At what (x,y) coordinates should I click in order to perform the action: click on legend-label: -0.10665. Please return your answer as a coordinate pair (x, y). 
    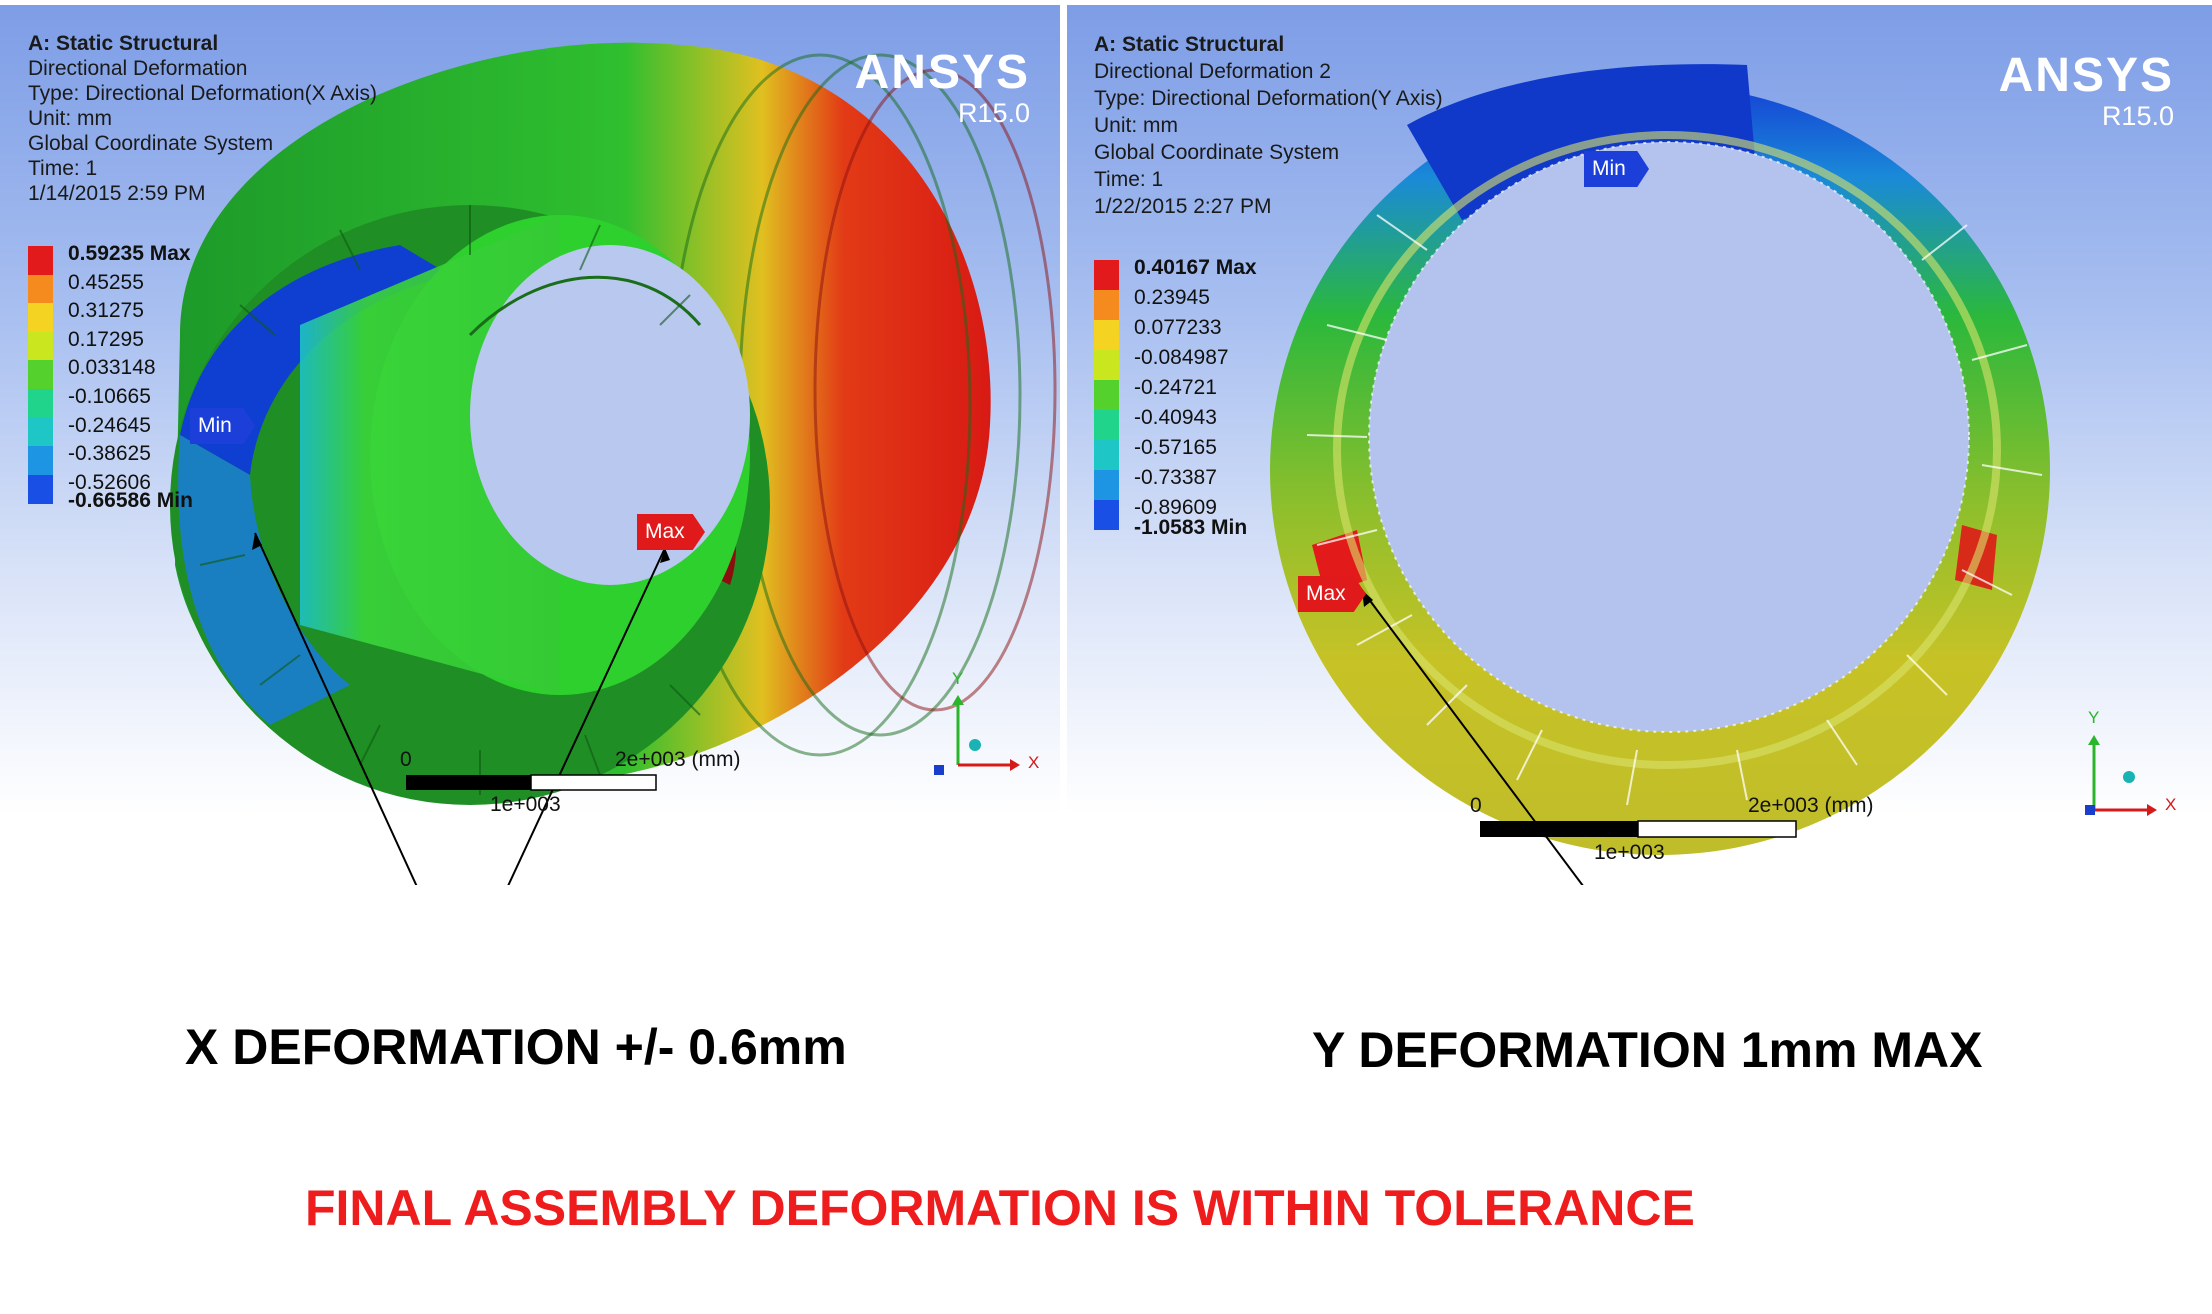
    Looking at the image, I should click on (109, 396).